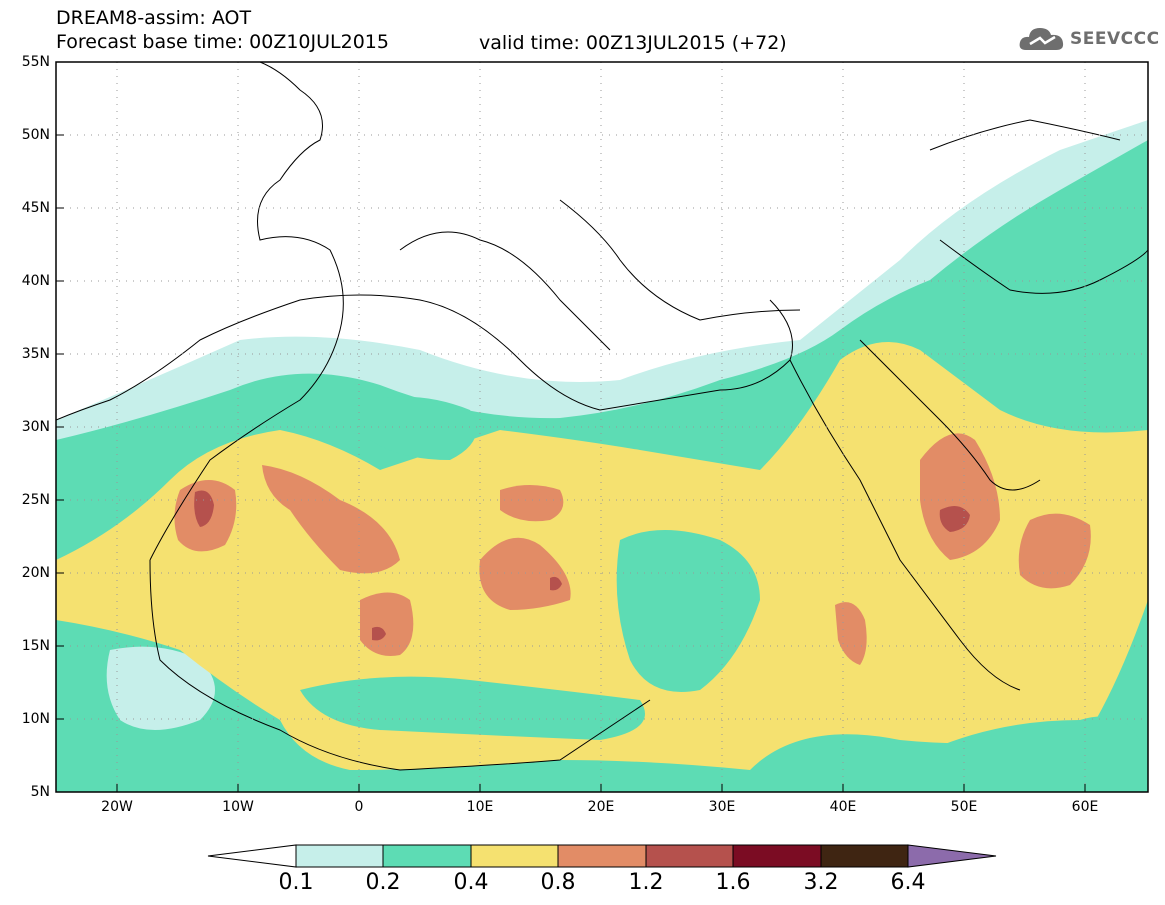 The width and height of the screenshot is (1165, 905). What do you see at coordinates (387, 624) in the screenshot?
I see `aot-0.8-region-niger` at bounding box center [387, 624].